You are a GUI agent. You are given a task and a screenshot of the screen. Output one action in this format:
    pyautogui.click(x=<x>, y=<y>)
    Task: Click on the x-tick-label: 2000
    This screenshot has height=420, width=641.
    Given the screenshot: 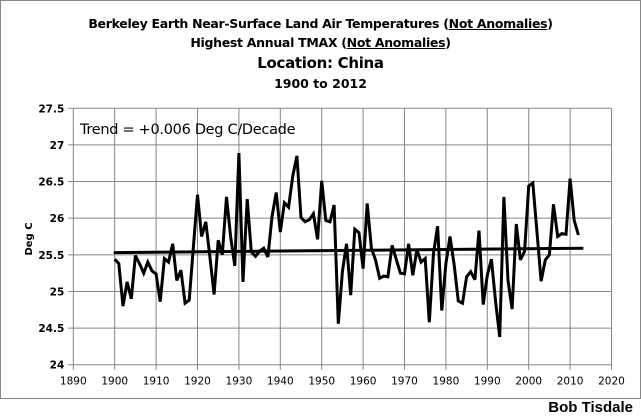 What is the action you would take?
    pyautogui.click(x=528, y=382)
    